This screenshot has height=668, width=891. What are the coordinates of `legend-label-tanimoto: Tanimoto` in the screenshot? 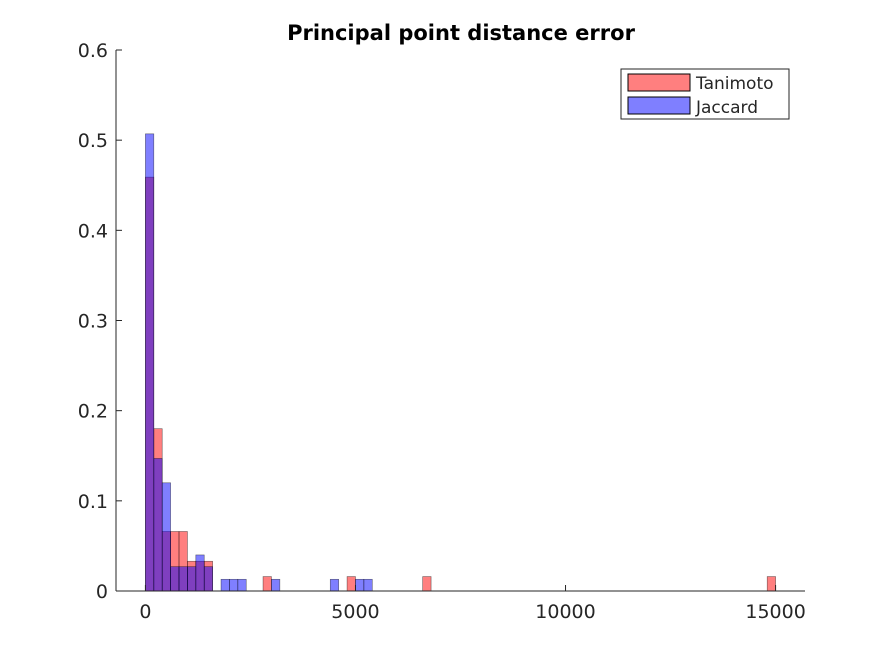 It's located at (734, 84).